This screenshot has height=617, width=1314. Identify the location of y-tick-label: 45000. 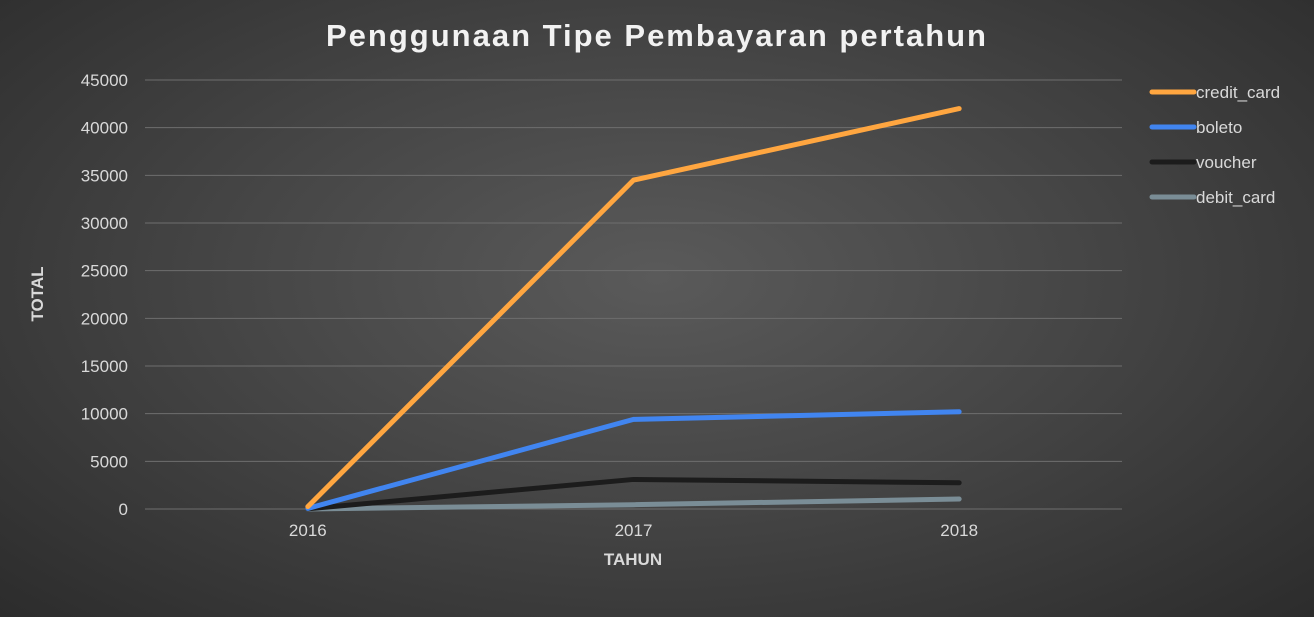
(104, 80).